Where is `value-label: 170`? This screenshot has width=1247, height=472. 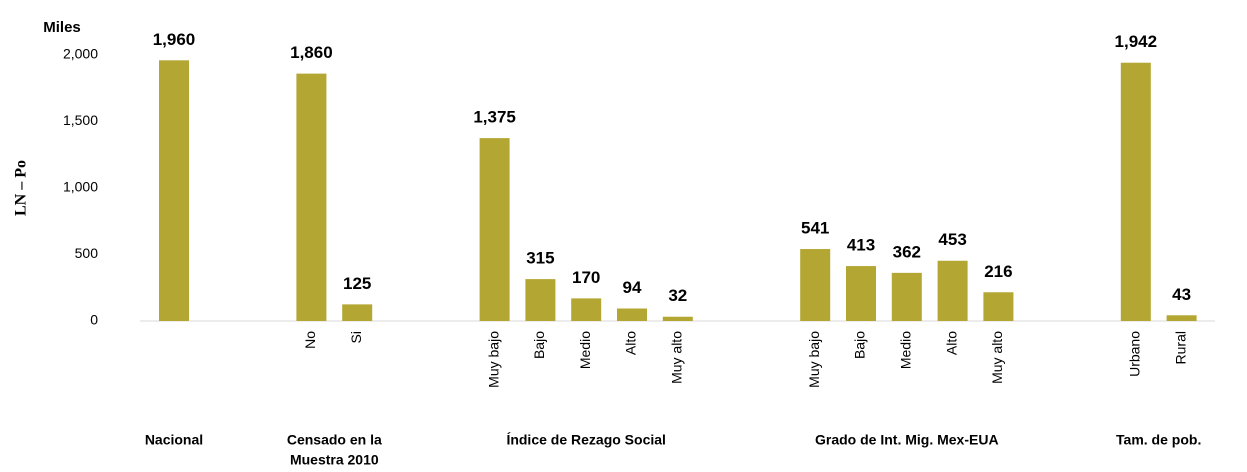 value-label: 170 is located at coordinates (586, 277).